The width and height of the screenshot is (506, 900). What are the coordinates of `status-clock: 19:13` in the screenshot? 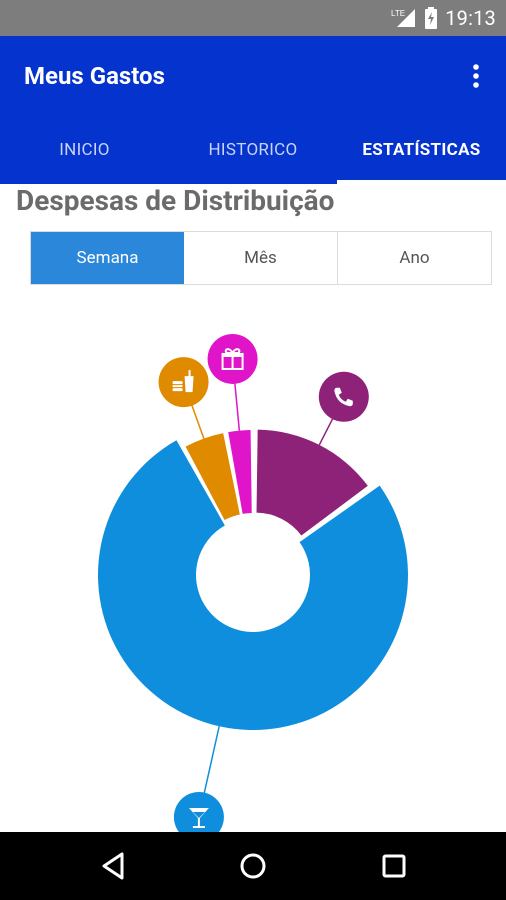 It's located at (470, 18).